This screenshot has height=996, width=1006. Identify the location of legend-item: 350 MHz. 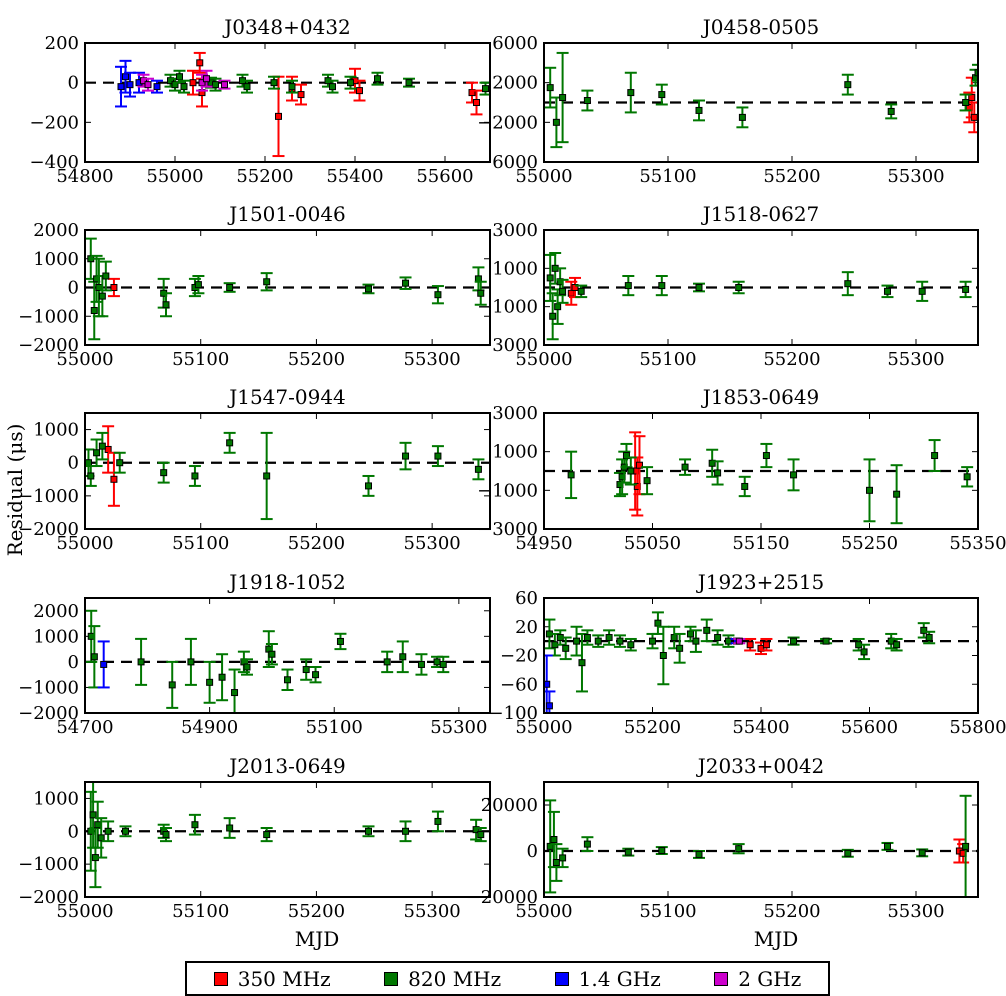
(272, 979).